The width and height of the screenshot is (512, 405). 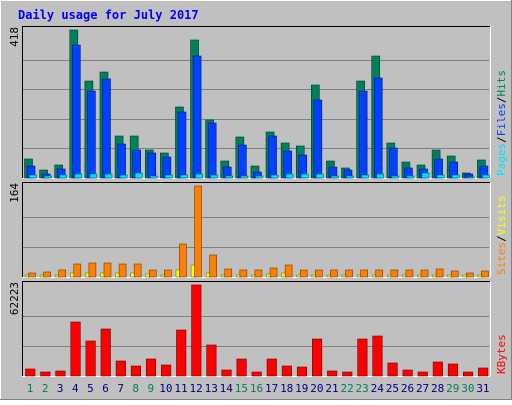 I want to click on legend-kbytes: KBytes, so click(x=501, y=354).